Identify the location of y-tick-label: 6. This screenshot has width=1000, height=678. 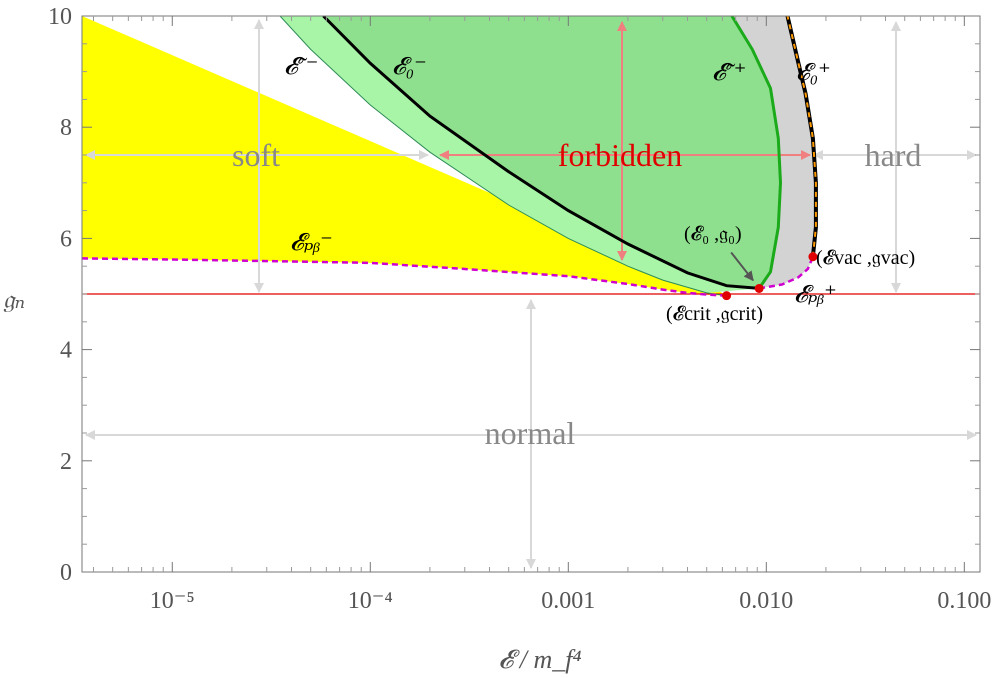
(66, 239).